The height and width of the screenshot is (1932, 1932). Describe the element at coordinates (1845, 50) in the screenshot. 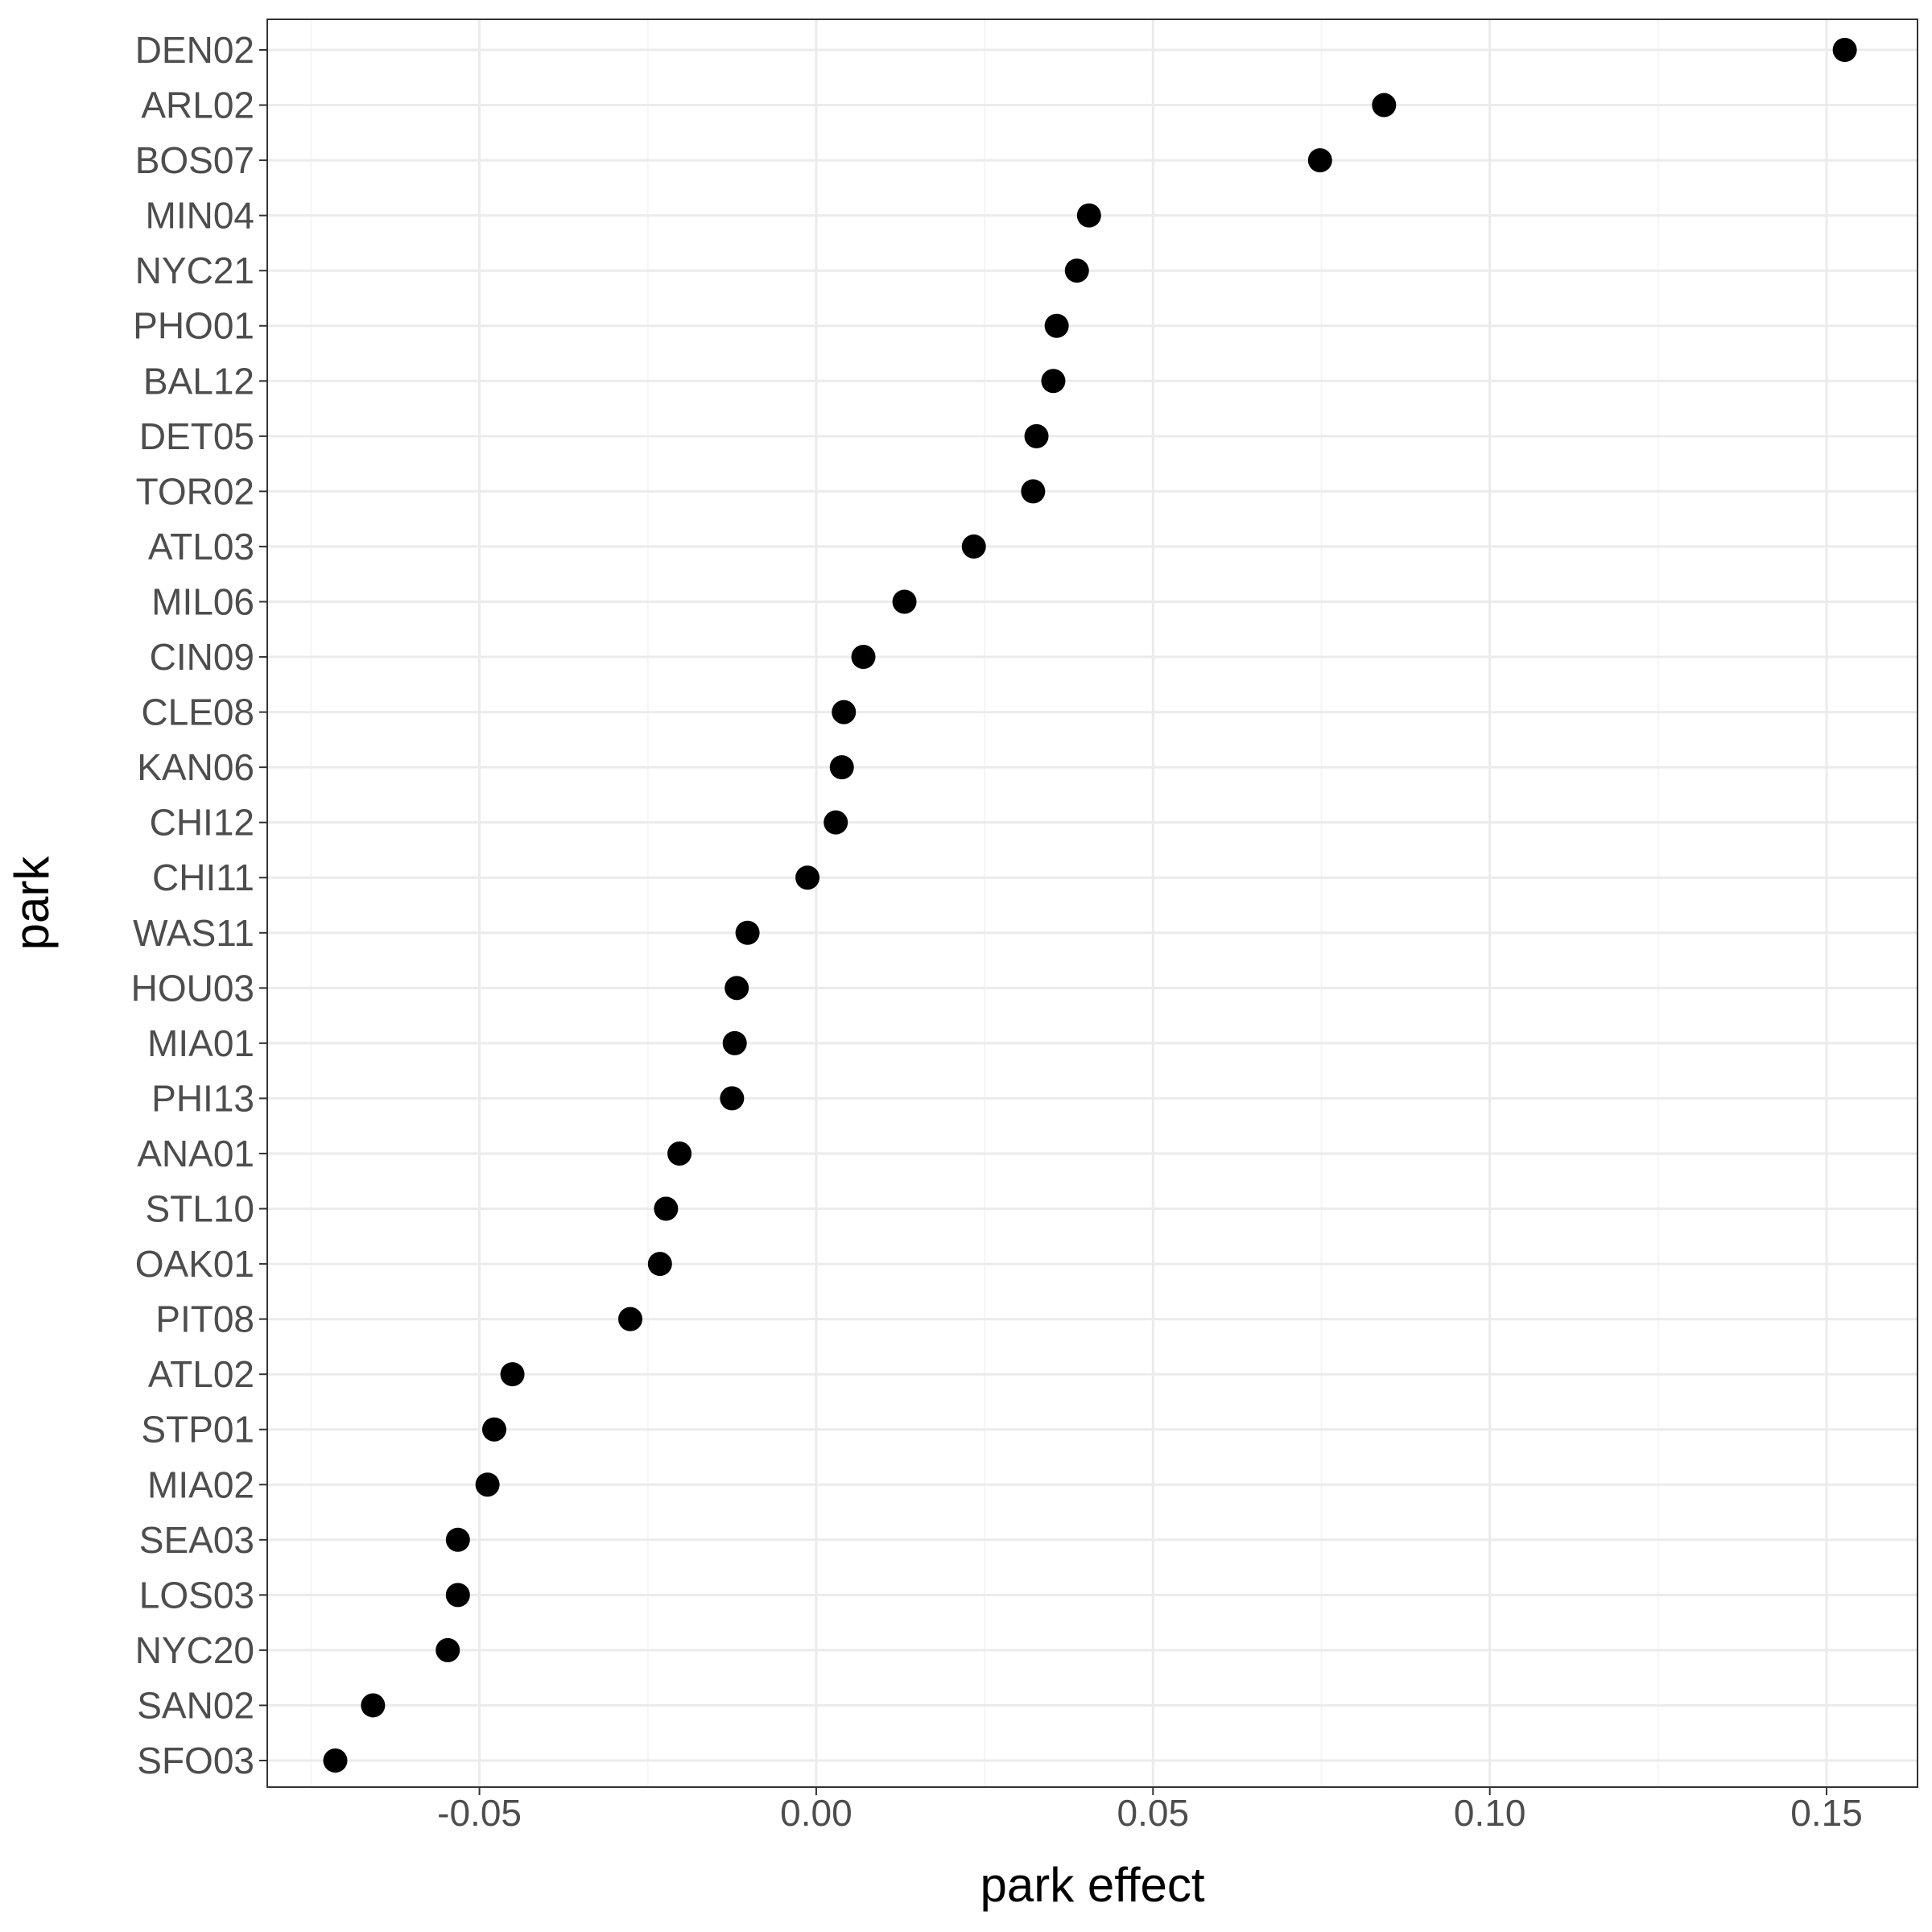

I see `data-point-den02` at that location.